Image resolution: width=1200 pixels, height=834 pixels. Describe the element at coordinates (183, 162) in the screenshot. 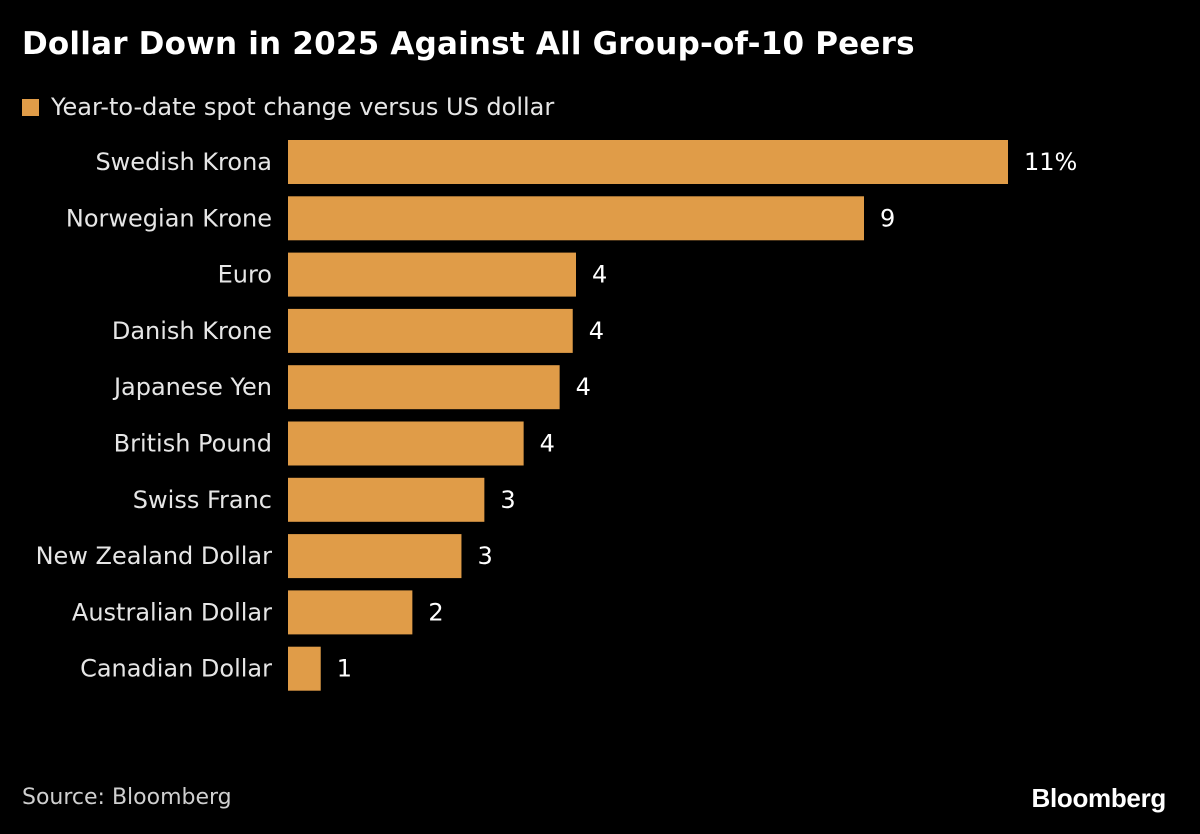

I see `category-label: Swedish Krona` at that location.